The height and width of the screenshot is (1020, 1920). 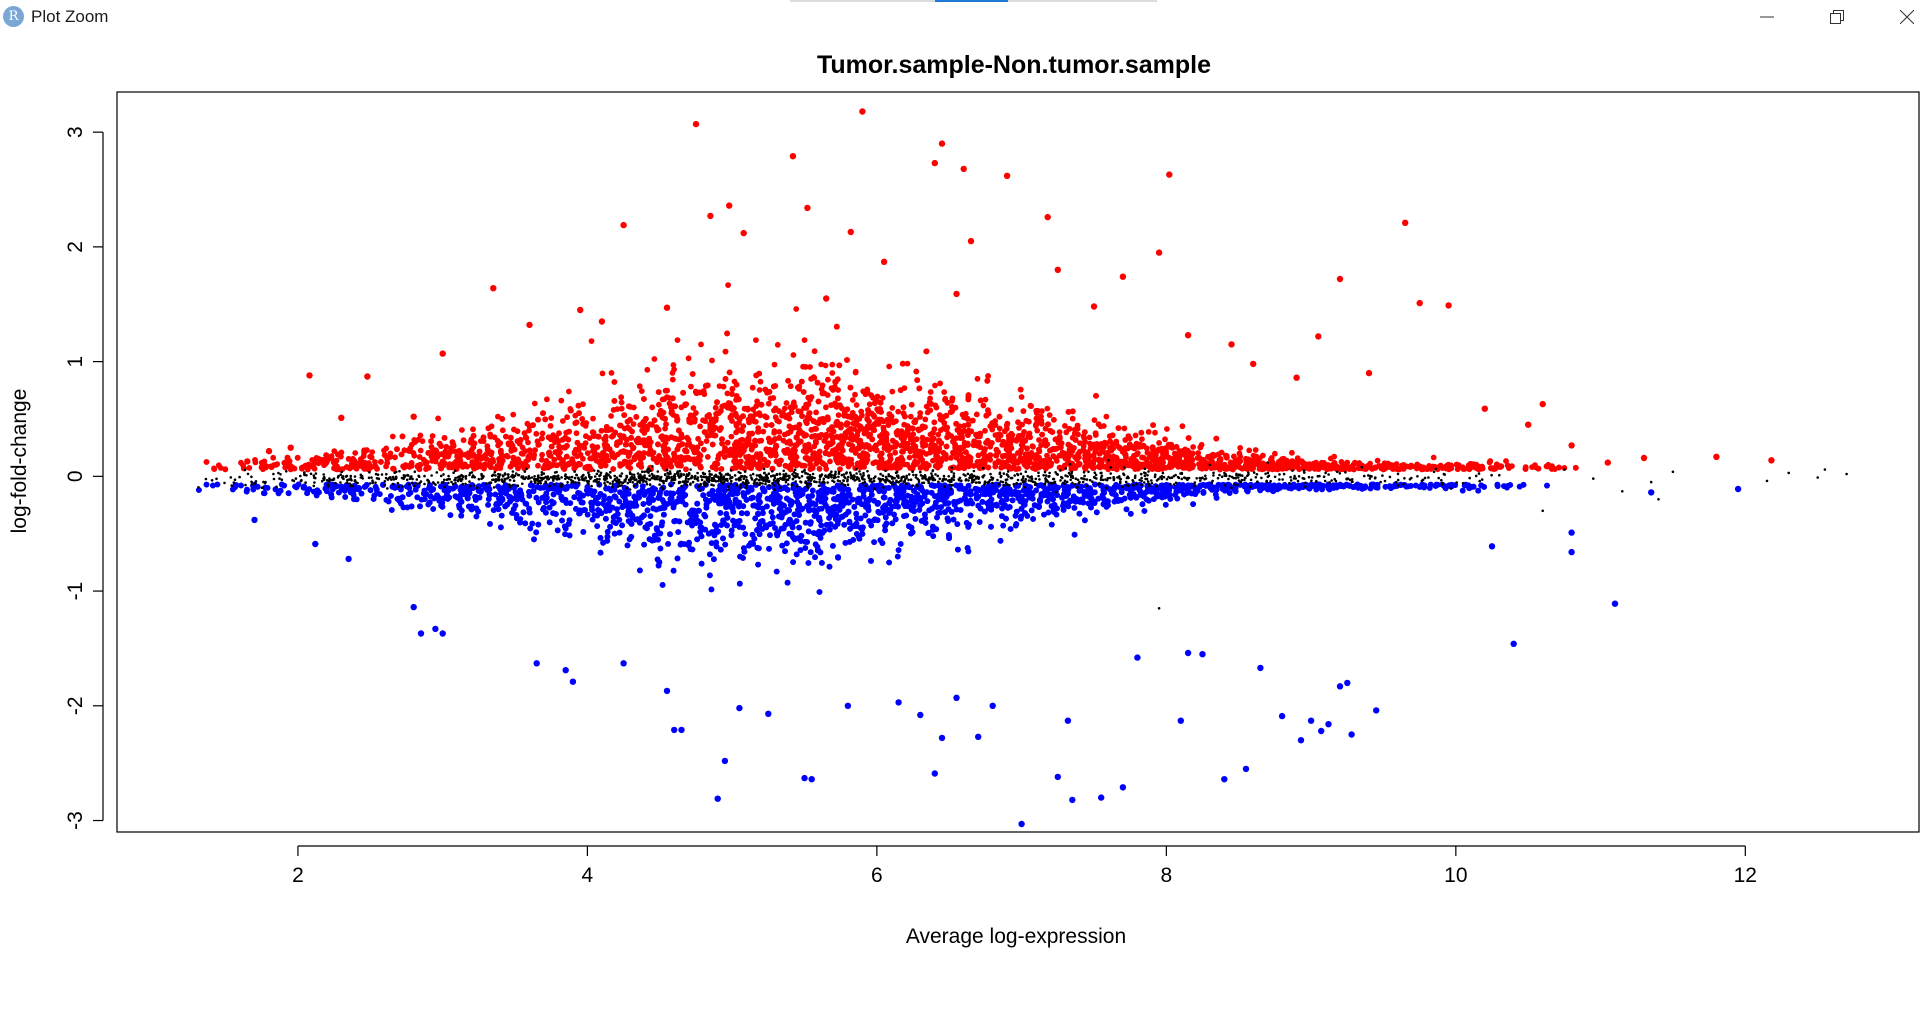 What do you see at coordinates (971, 1) in the screenshot?
I see `active-tab-indicator` at bounding box center [971, 1].